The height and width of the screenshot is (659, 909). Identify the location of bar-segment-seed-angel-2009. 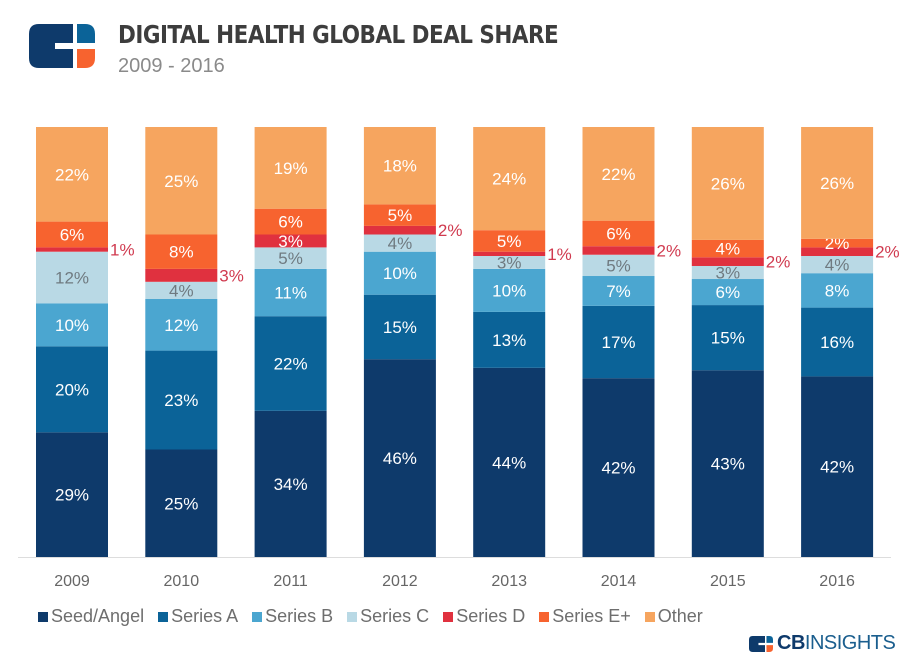
(72, 494).